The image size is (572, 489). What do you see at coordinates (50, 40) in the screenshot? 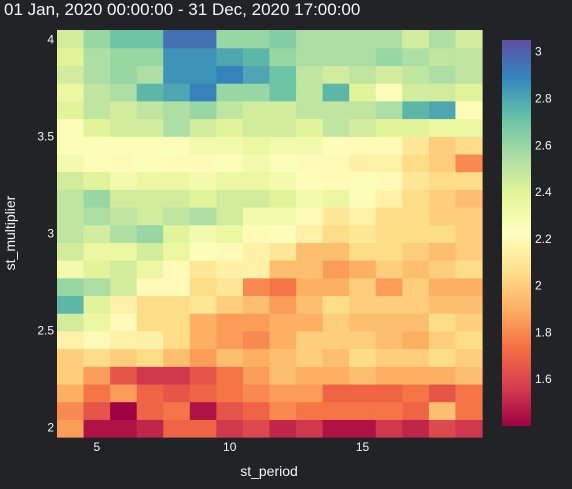
I see `y-tick-label: 4` at bounding box center [50, 40].